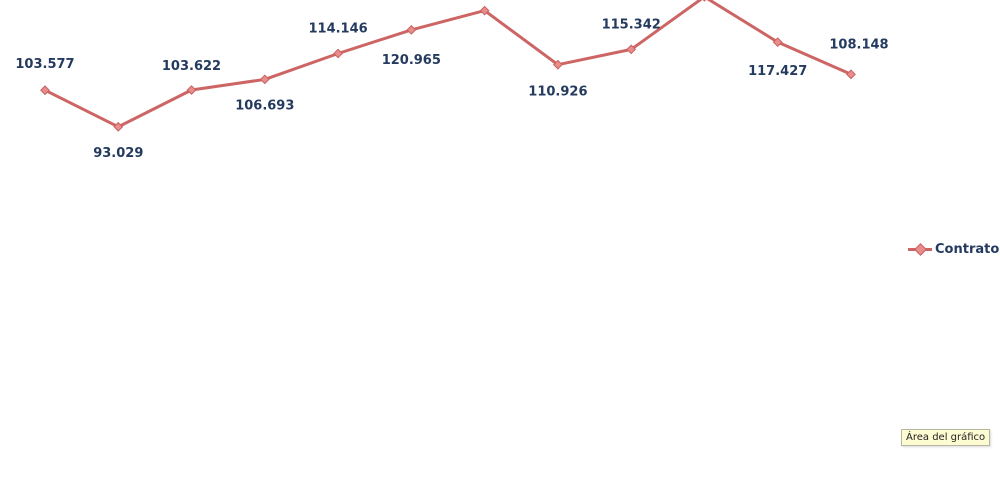 The height and width of the screenshot is (500, 1000). I want to click on data-label-8: 110.926, so click(557, 92).